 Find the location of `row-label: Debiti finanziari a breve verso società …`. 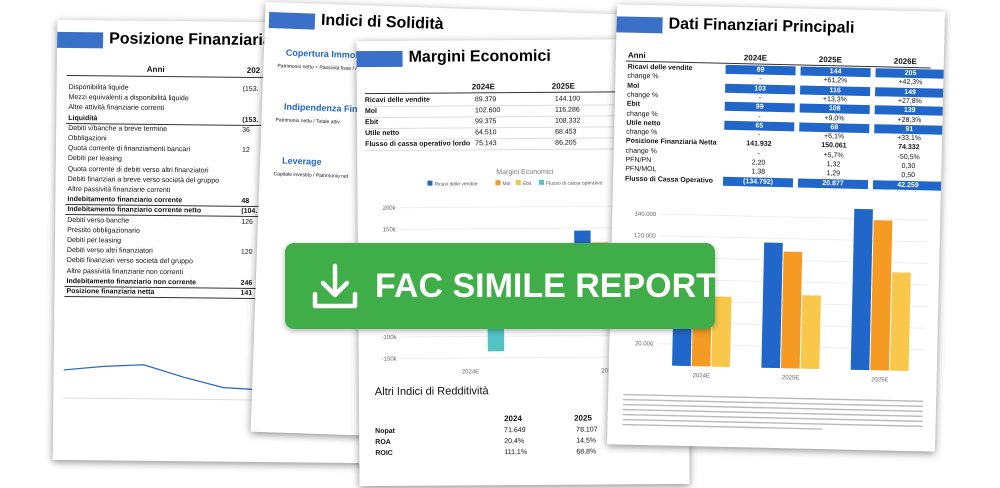

row-label: Debiti finanziari a breve verso società … is located at coordinates (143, 180).